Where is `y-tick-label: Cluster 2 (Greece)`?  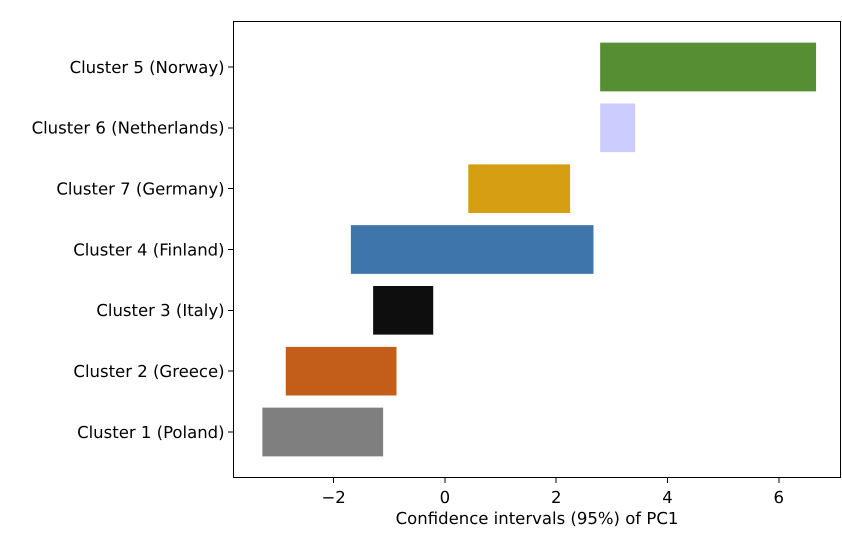
y-tick-label: Cluster 2 (Greece) is located at coordinates (149, 371).